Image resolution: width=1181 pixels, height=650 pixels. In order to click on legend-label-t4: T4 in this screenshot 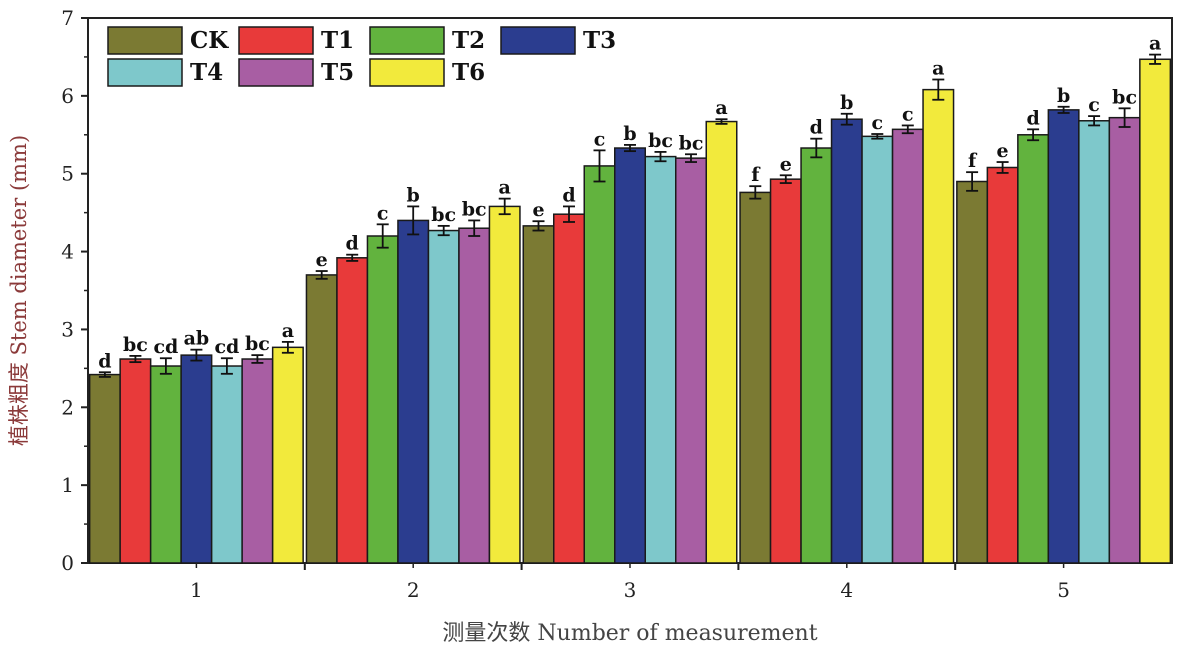, I will do `click(206, 72)`.